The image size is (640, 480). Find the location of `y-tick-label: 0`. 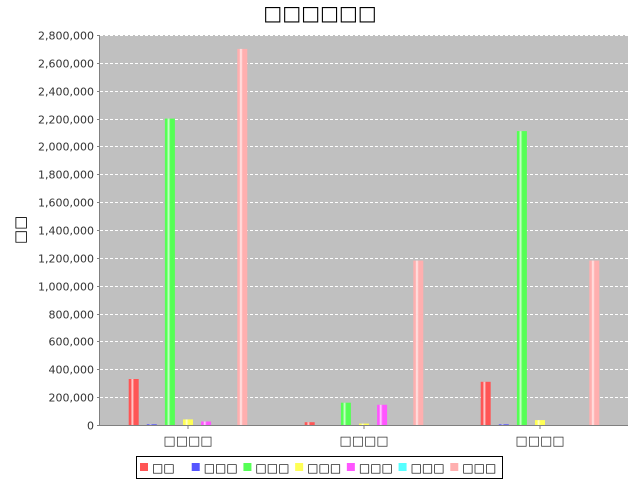

y-tick-label: 0 is located at coordinates (90, 426).